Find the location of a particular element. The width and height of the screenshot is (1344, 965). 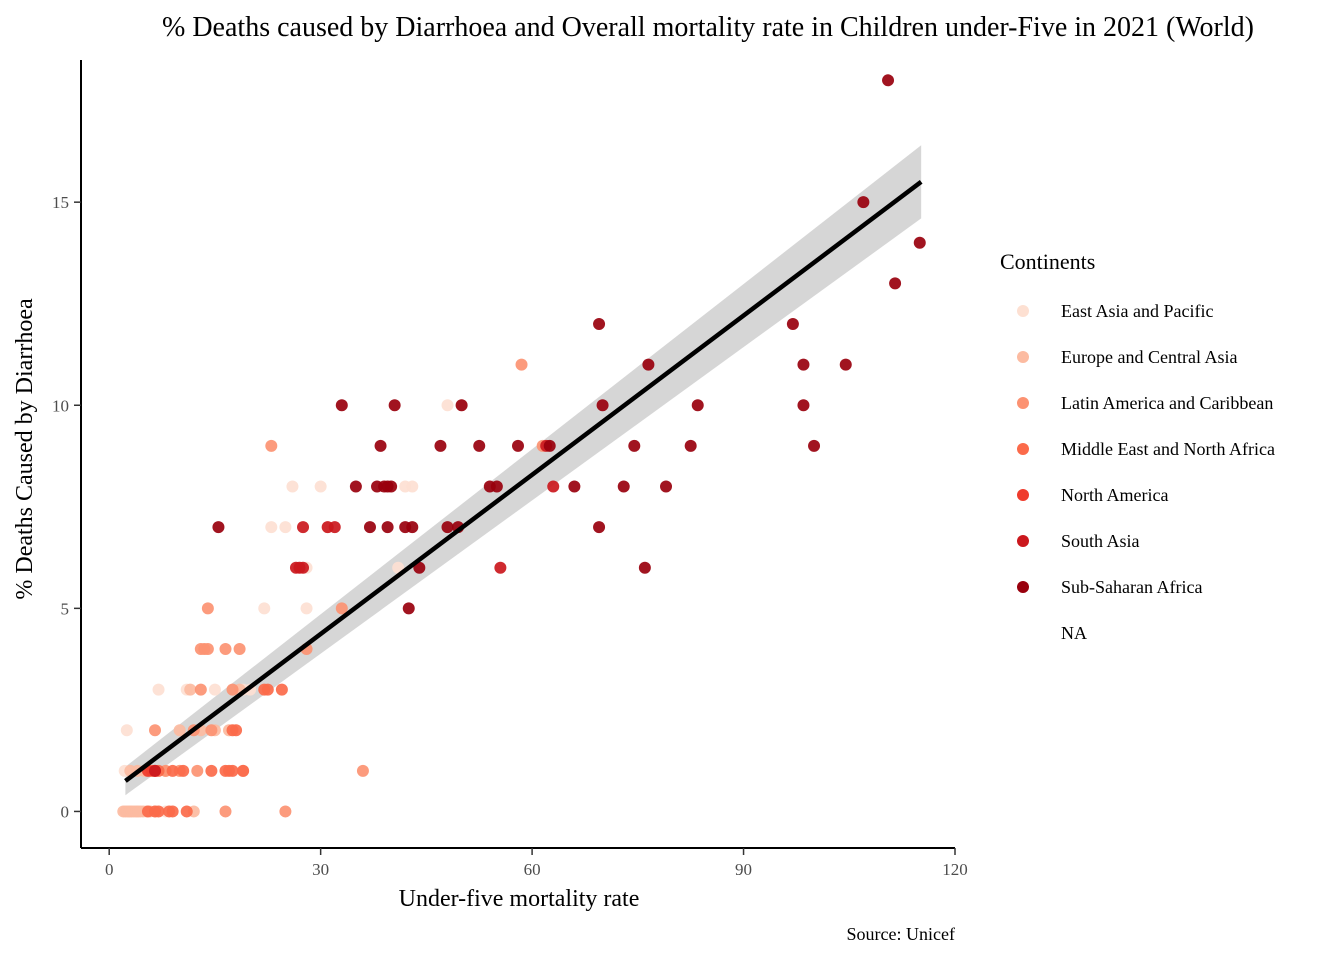

legend-label: North America is located at coordinates (1114, 495).